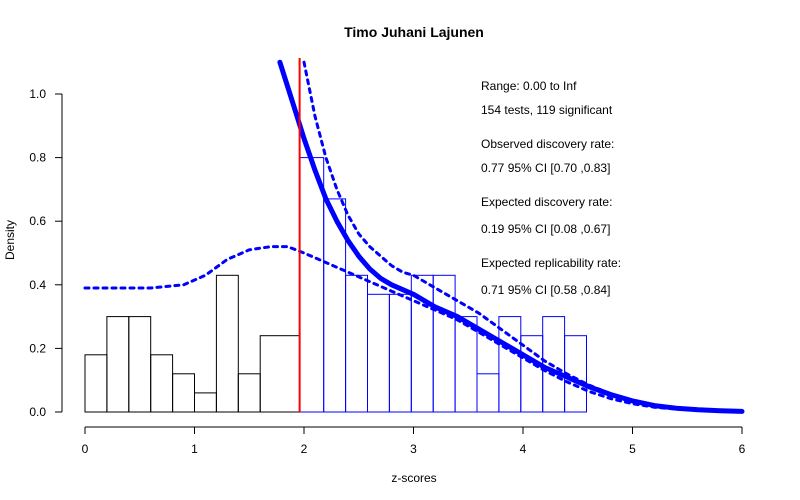  What do you see at coordinates (742, 449) in the screenshot?
I see `x-tick-label: 6` at bounding box center [742, 449].